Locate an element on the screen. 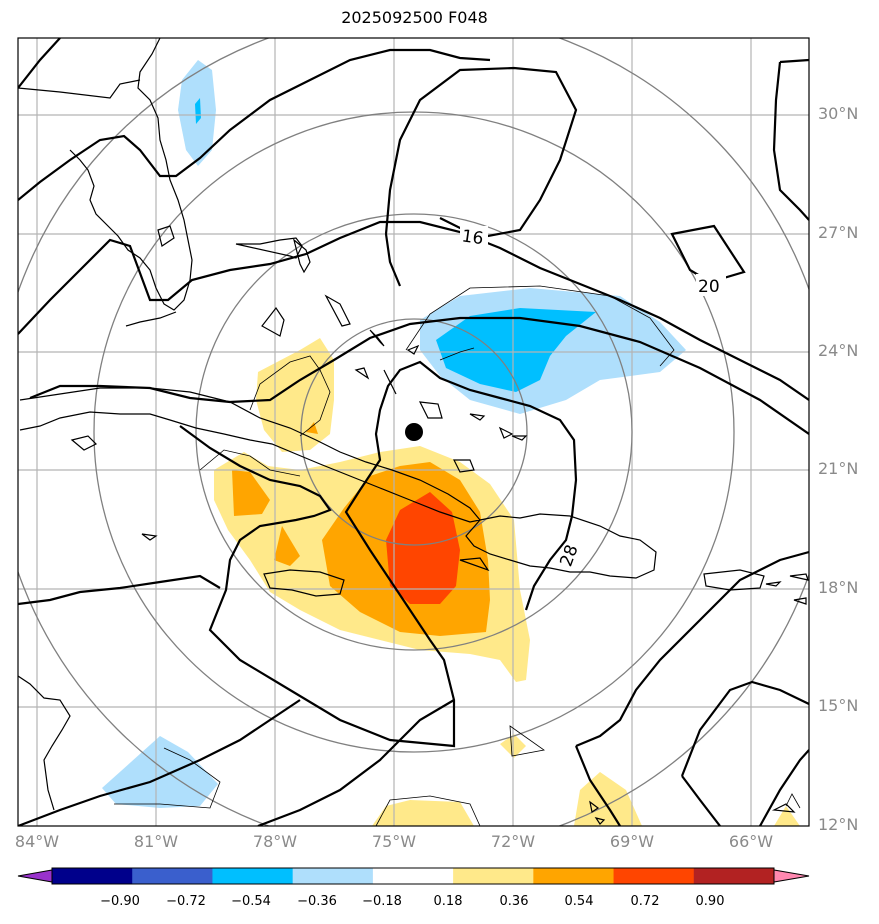 The width and height of the screenshot is (879, 924). shading-blue-ne is located at coordinates (516, 350).